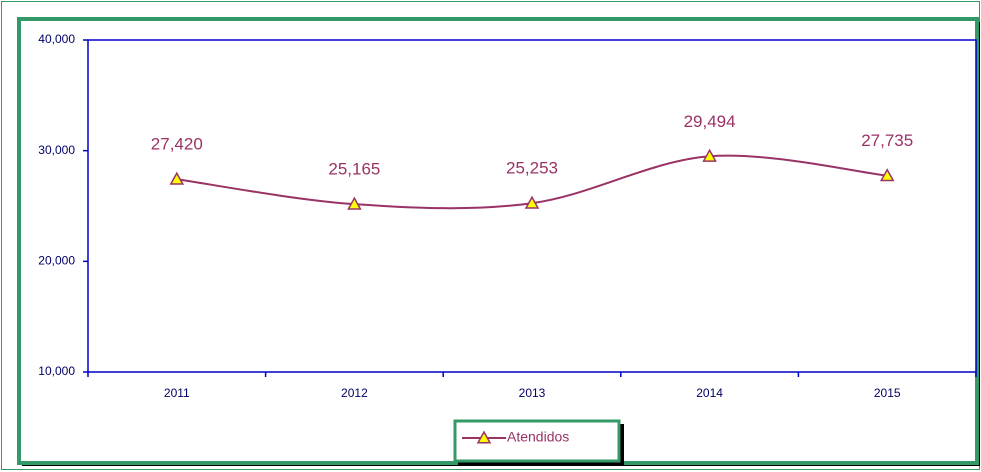 The height and width of the screenshot is (472, 981). I want to click on y-tick-label: 10,000, so click(56, 371).